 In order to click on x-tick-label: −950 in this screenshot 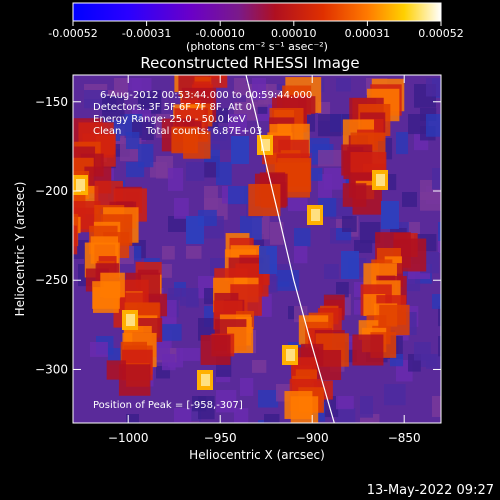, I will do `click(220, 438)`.